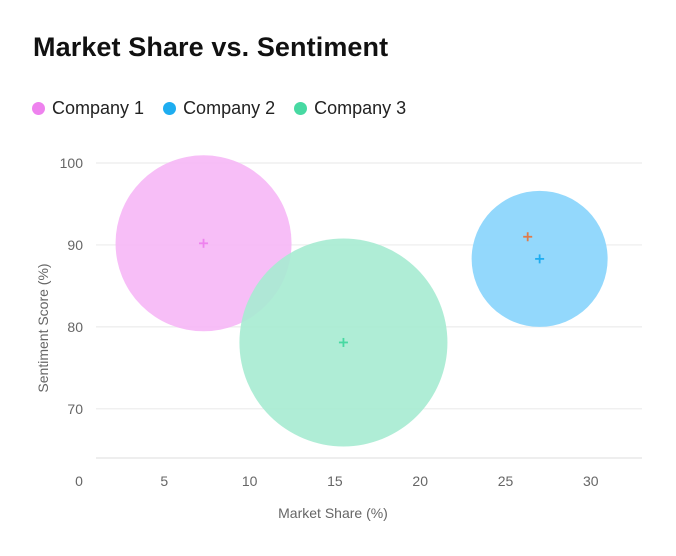 The height and width of the screenshot is (556, 676). I want to click on x-tick-15: 15, so click(335, 481).